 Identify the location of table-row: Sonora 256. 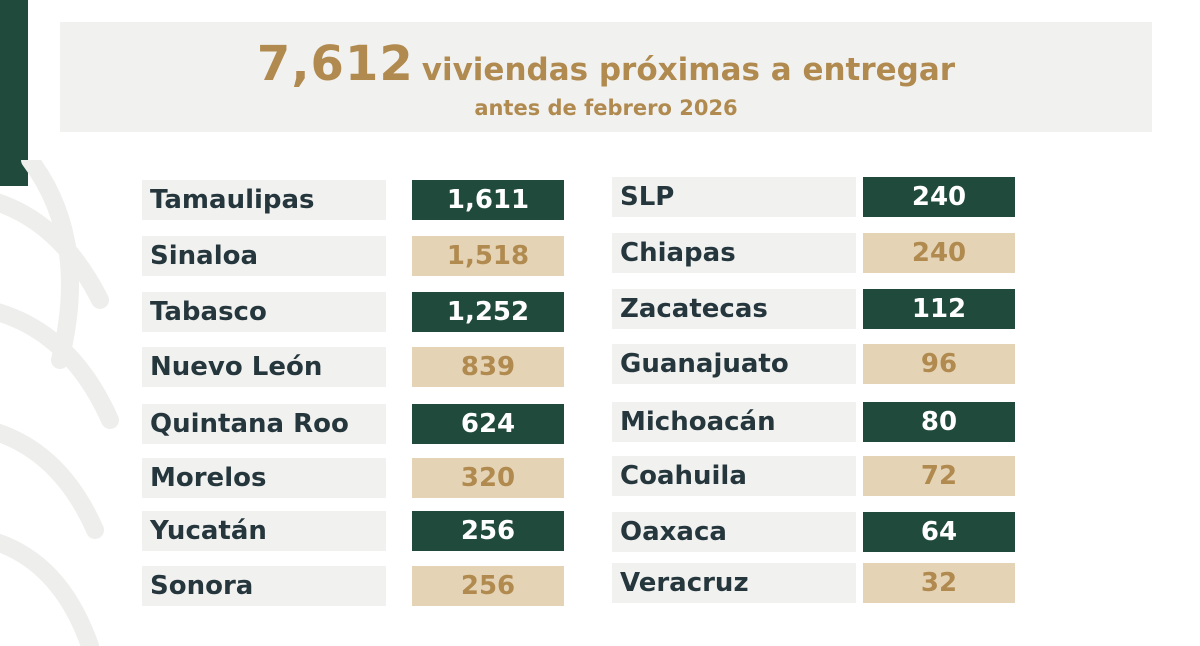
(357, 586).